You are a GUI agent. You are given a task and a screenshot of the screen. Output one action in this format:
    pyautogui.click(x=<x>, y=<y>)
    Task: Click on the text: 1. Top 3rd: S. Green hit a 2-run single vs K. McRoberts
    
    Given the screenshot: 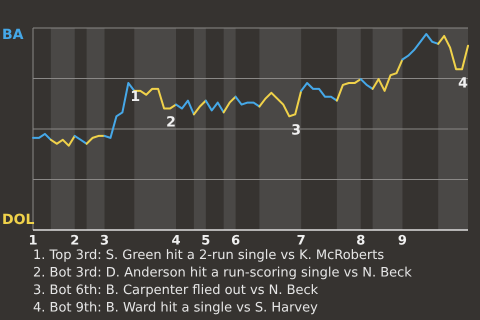 What is the action you would take?
    pyautogui.click(x=208, y=255)
    